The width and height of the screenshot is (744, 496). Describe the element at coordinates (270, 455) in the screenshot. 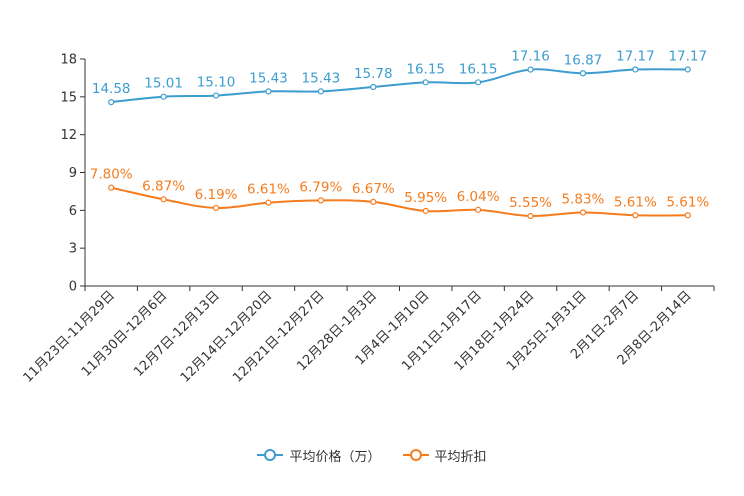

I see `legend-price-marker-icon` at that location.